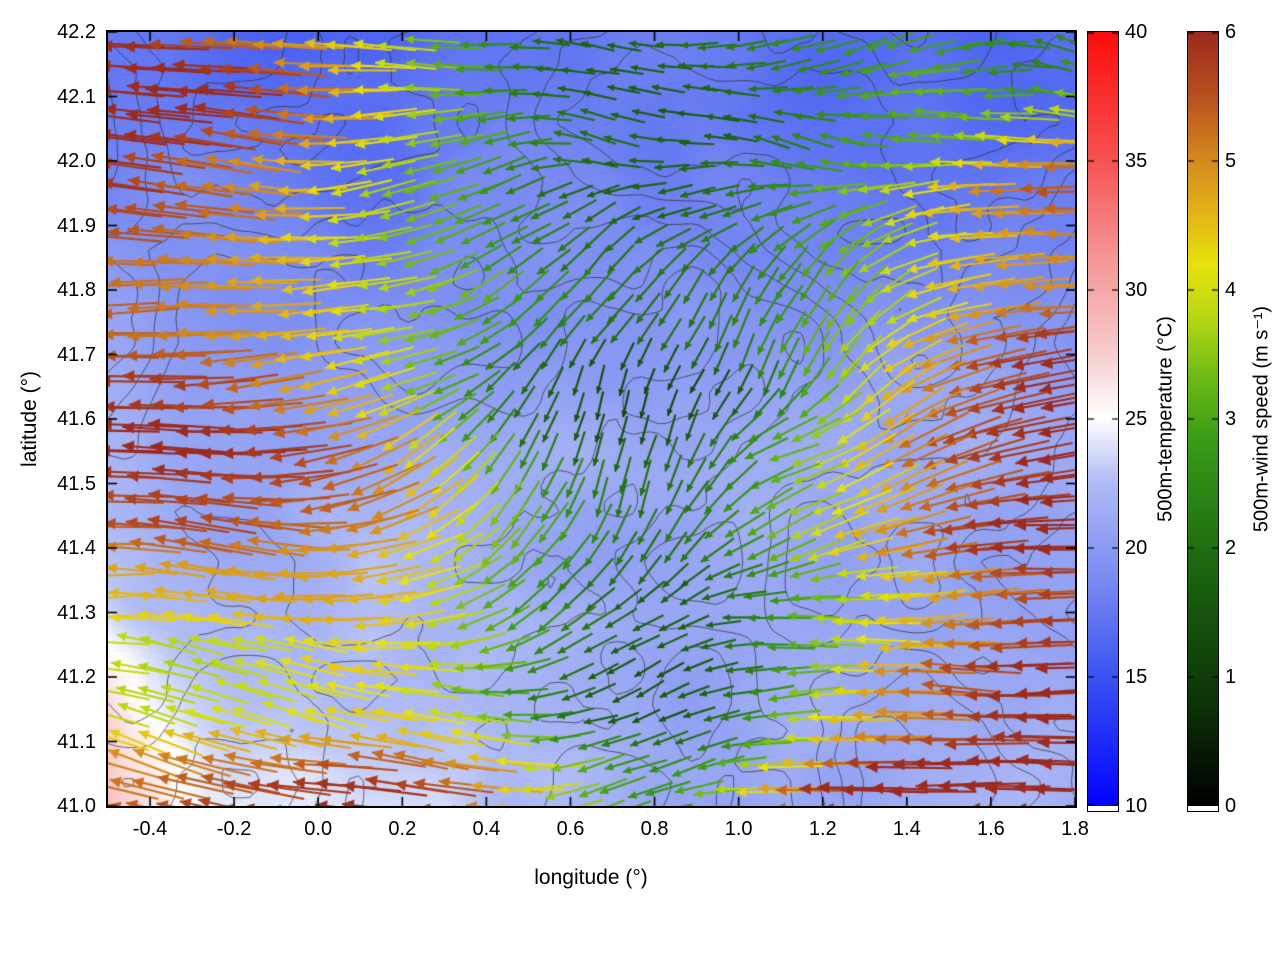  Describe the element at coordinates (1203, 419) in the screenshot. I see `wind-colorbar-gradient` at that location.